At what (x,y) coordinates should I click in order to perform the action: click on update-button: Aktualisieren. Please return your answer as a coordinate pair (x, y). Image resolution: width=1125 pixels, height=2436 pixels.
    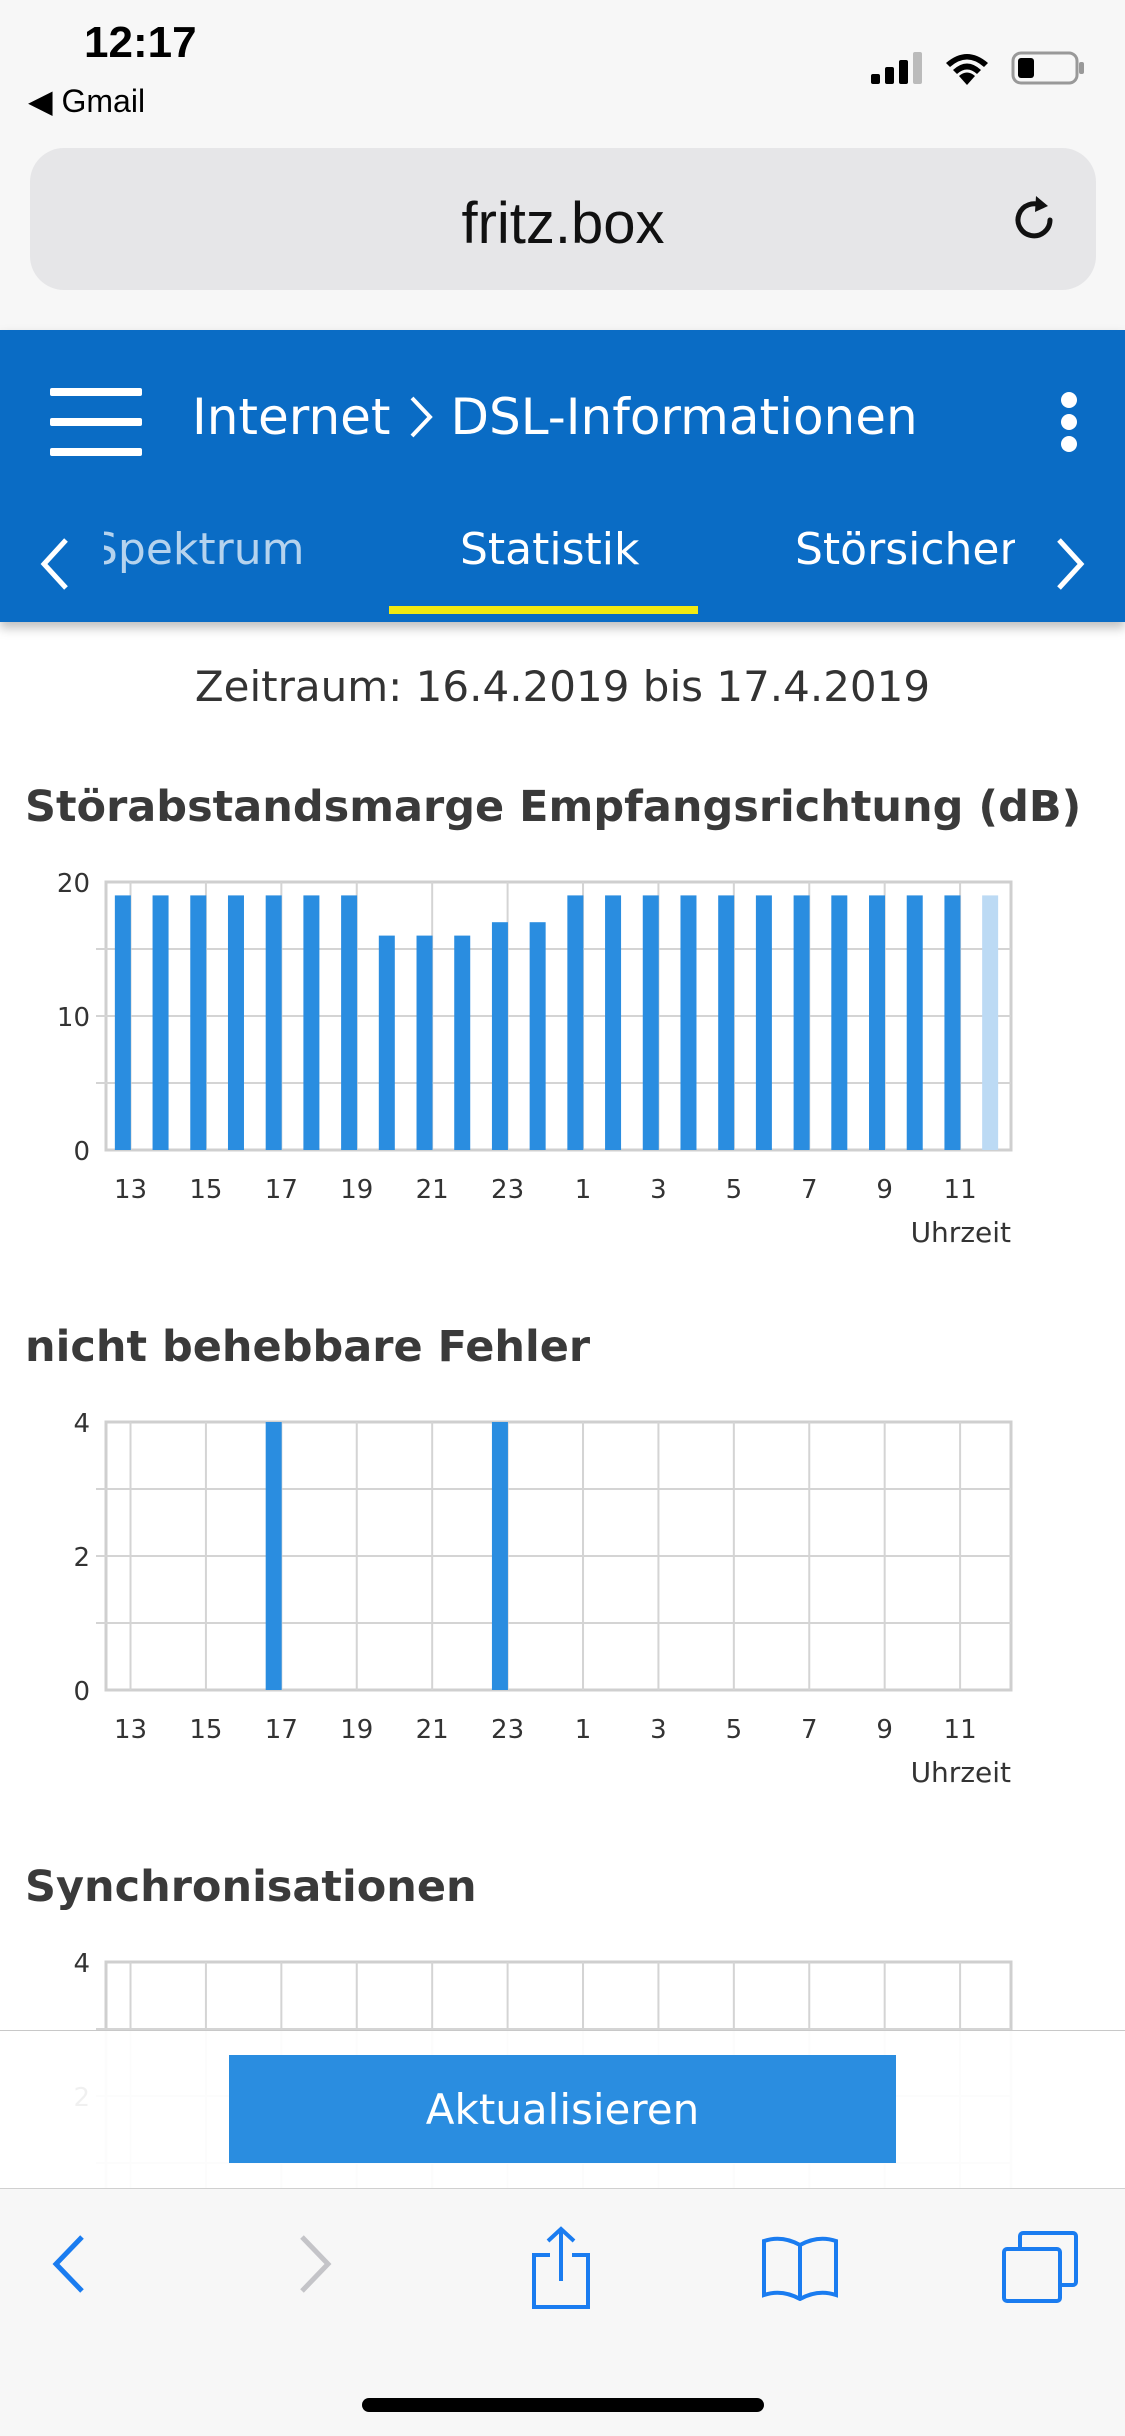
    Looking at the image, I should click on (562, 2109).